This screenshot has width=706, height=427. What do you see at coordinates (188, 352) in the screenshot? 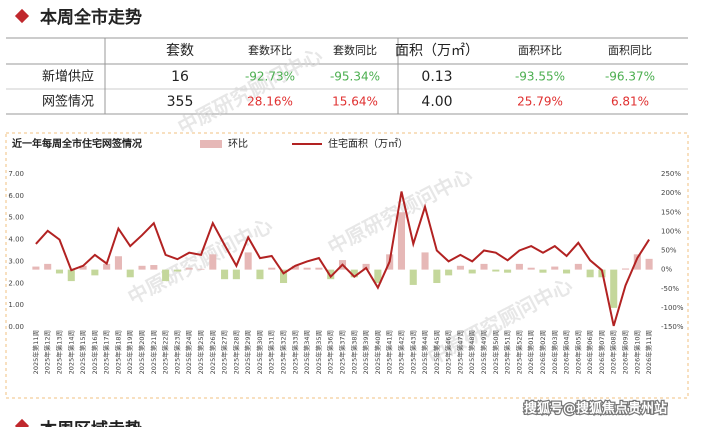
I see `x-tick-label: 2025年第24周` at bounding box center [188, 352].